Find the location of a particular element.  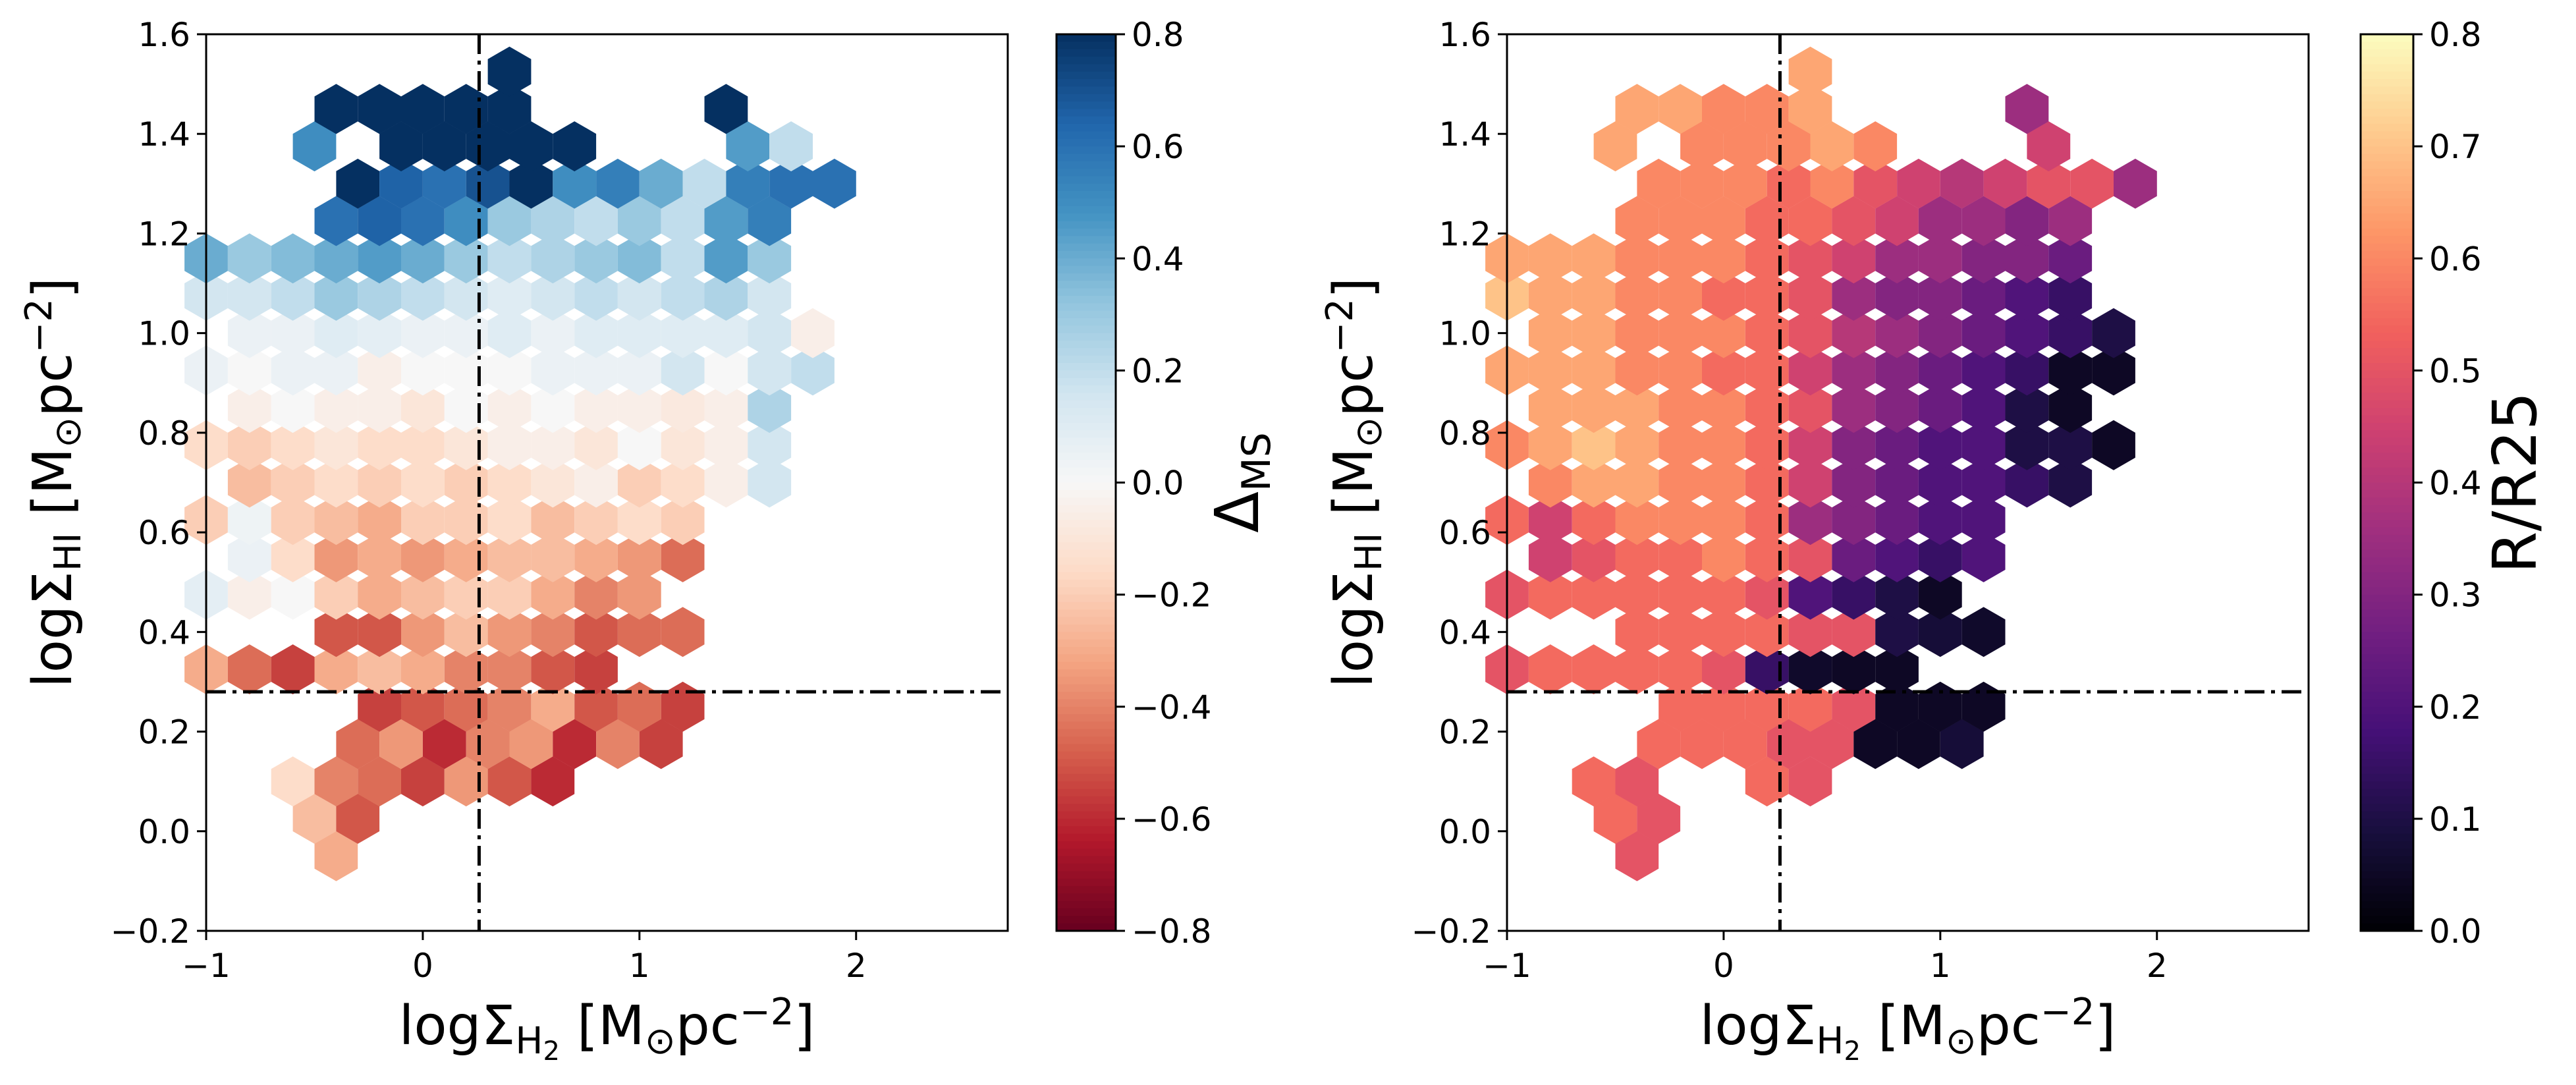

right-y-ticks: −0.2 0.0 0.2 0.4 0.6 0.8 1.0 1.2 1.4 1.6 is located at coordinates (1459, 483).